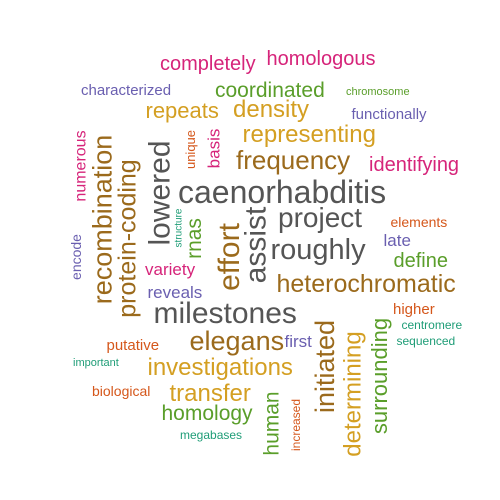 Image resolution: width=500 pixels, height=500 pixels. What do you see at coordinates (190, 149) in the screenshot?
I see `word-unique: unique` at bounding box center [190, 149].